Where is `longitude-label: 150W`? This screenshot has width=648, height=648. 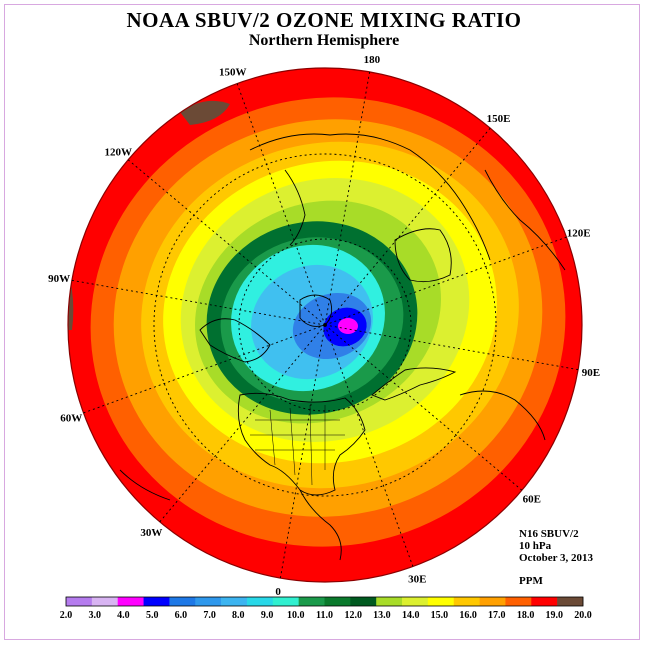
longitude-label: 150W is located at coordinates (233, 72).